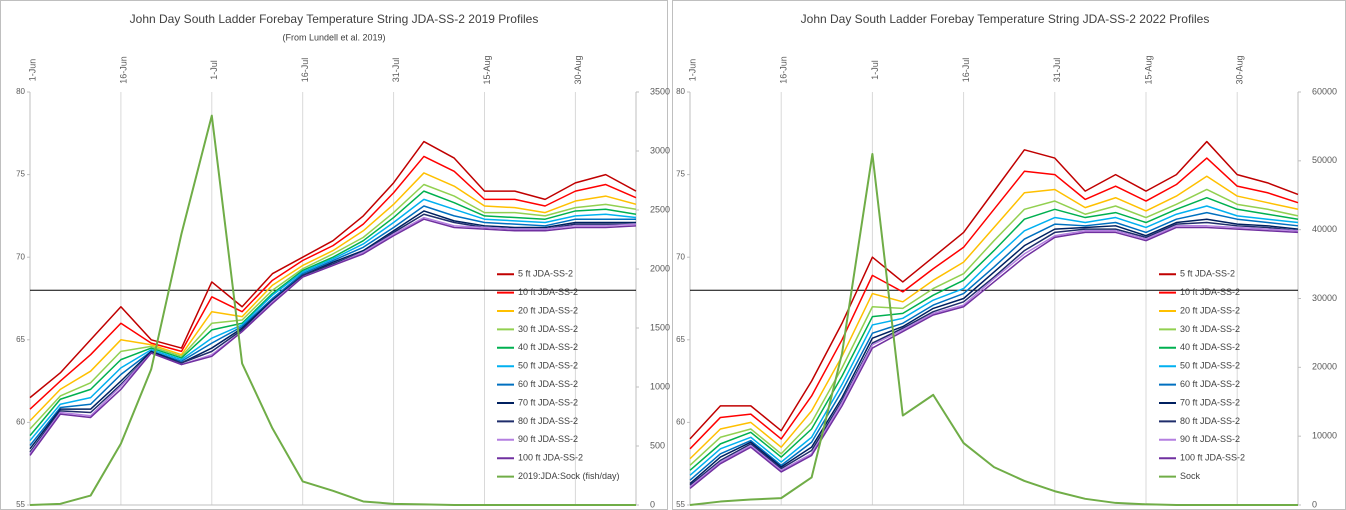  Describe the element at coordinates (660, 327) in the screenshot. I see `y2-tick-label: 1500` at that location.